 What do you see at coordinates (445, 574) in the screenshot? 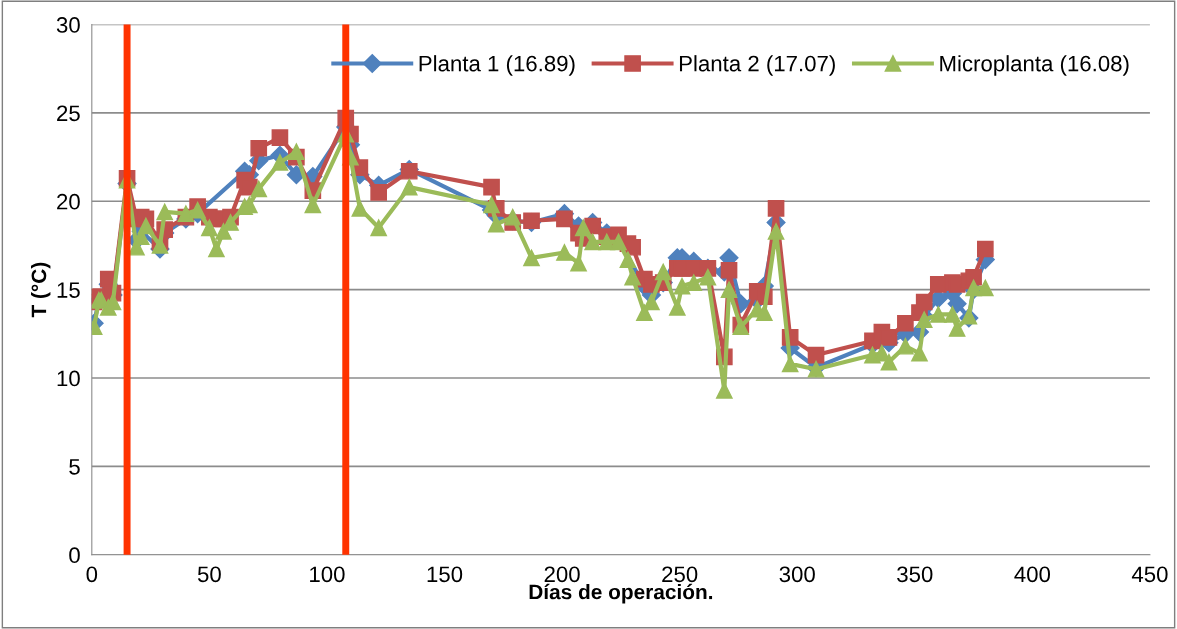
I see `x-tick-label: 150` at bounding box center [445, 574].